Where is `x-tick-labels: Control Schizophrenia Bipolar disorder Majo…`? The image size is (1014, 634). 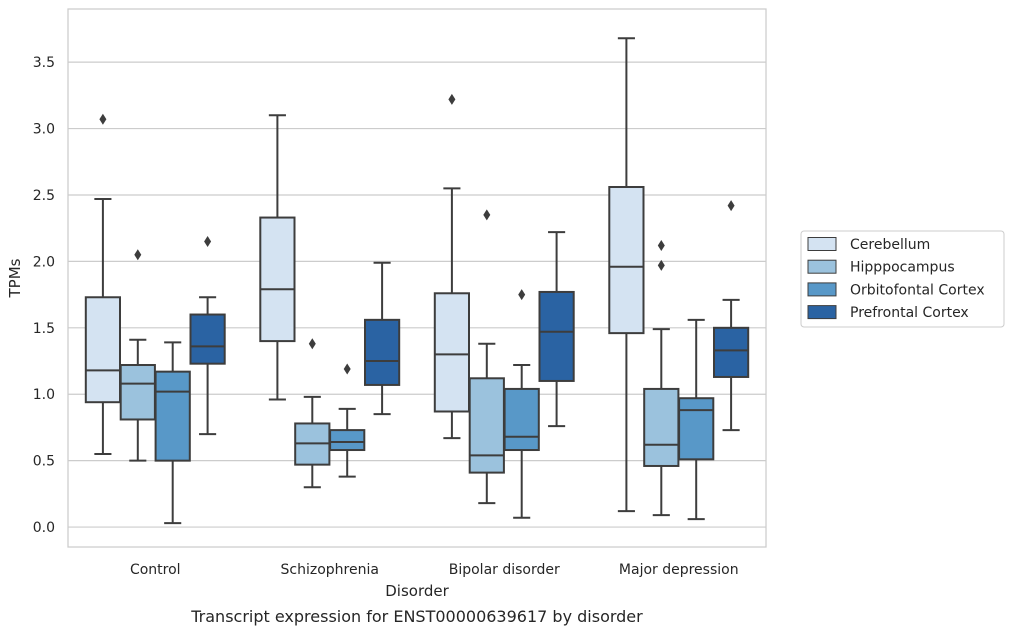
x-tick-labels: Control Schizophrenia Bipolar disorder Majo… is located at coordinates (434, 570).